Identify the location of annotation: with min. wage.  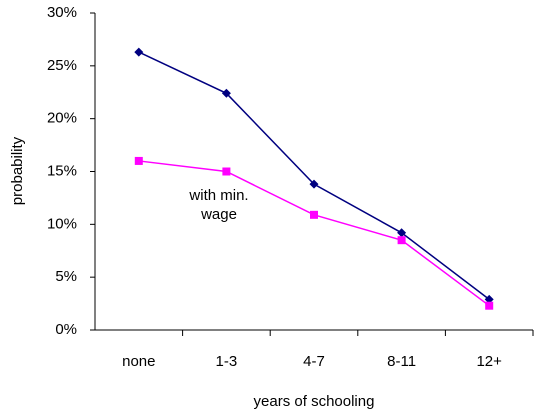
(219, 205).